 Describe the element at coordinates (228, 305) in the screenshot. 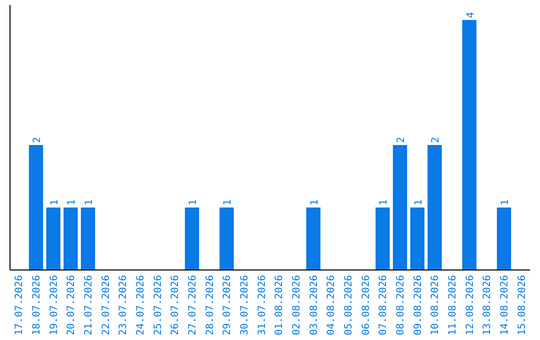

I see `x-tick-label: 29.07.2026` at that location.